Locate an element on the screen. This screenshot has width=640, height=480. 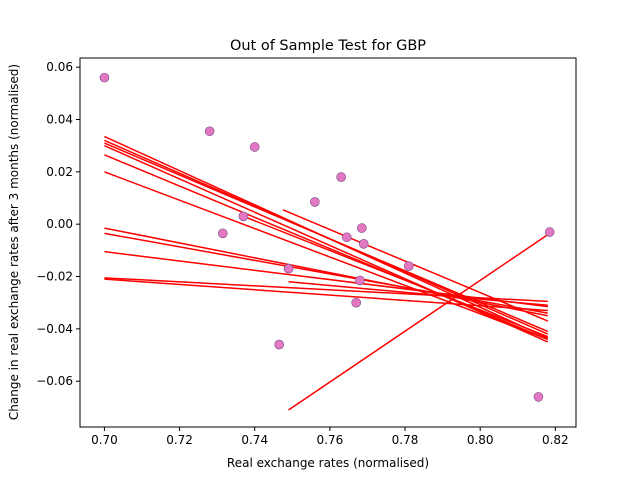
x-tick-label: 0.78 is located at coordinates (405, 440).